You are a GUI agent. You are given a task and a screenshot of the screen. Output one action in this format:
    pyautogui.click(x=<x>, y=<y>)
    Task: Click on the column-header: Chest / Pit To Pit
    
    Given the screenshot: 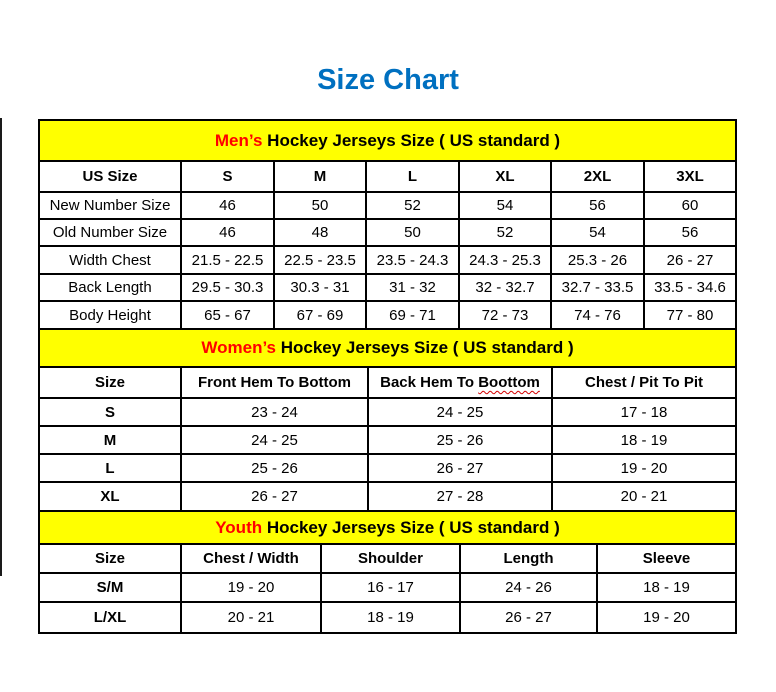 What is the action you would take?
    pyautogui.click(x=644, y=382)
    